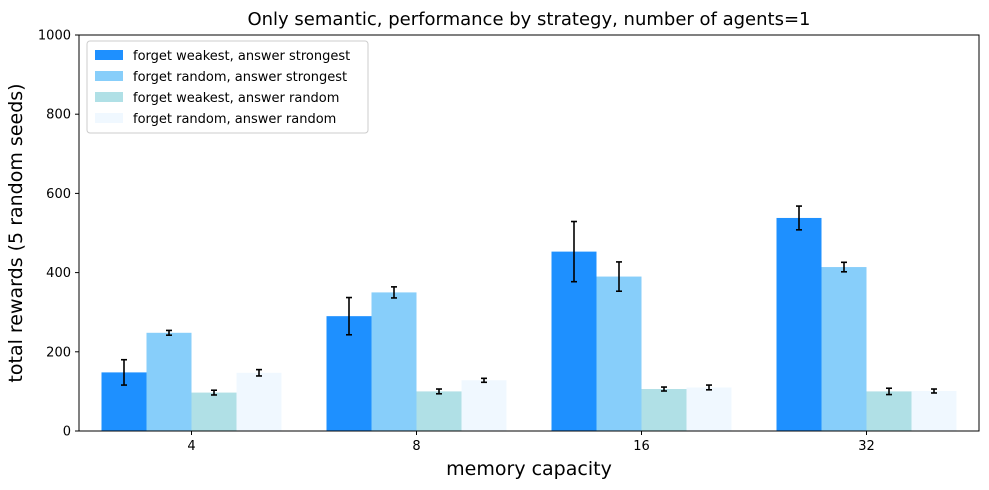 Image resolution: width=989 pixels, height=490 pixels. What do you see at coordinates (641, 446) in the screenshot?
I see `x-tick-label: 16` at bounding box center [641, 446].